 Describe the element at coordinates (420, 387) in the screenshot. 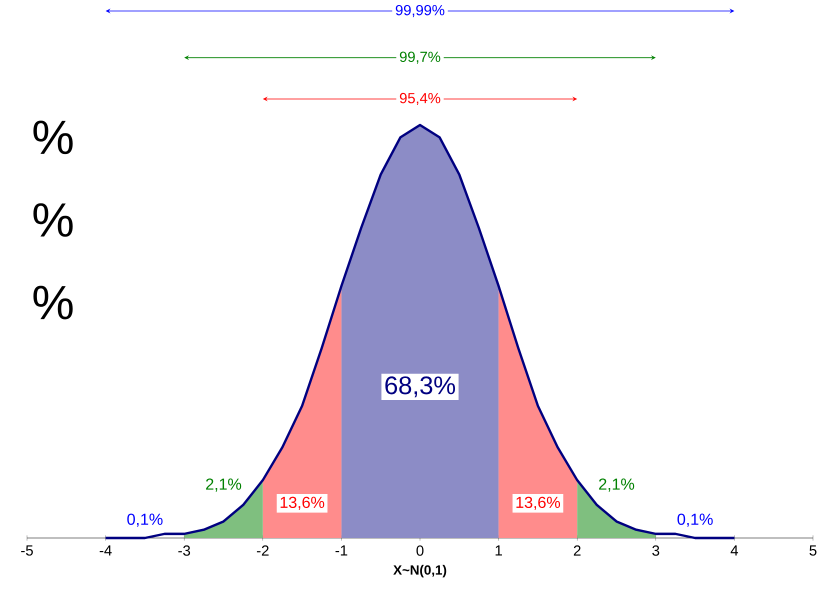

I see `annotation: 68,3%` at that location.